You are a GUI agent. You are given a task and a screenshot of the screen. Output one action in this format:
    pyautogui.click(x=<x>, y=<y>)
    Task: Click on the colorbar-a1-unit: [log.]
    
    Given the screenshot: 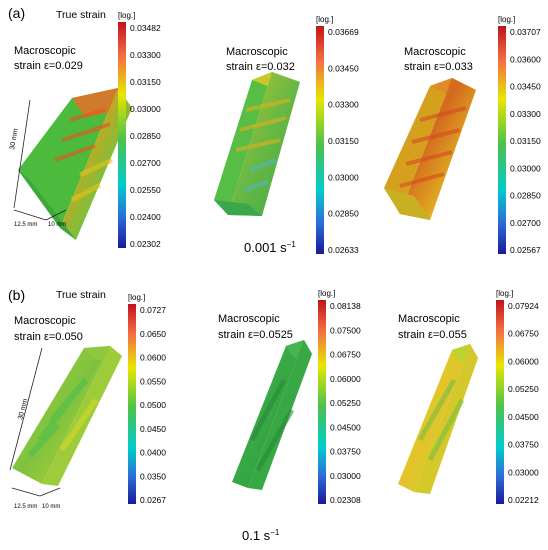 What is the action you would take?
    pyautogui.click(x=126, y=15)
    